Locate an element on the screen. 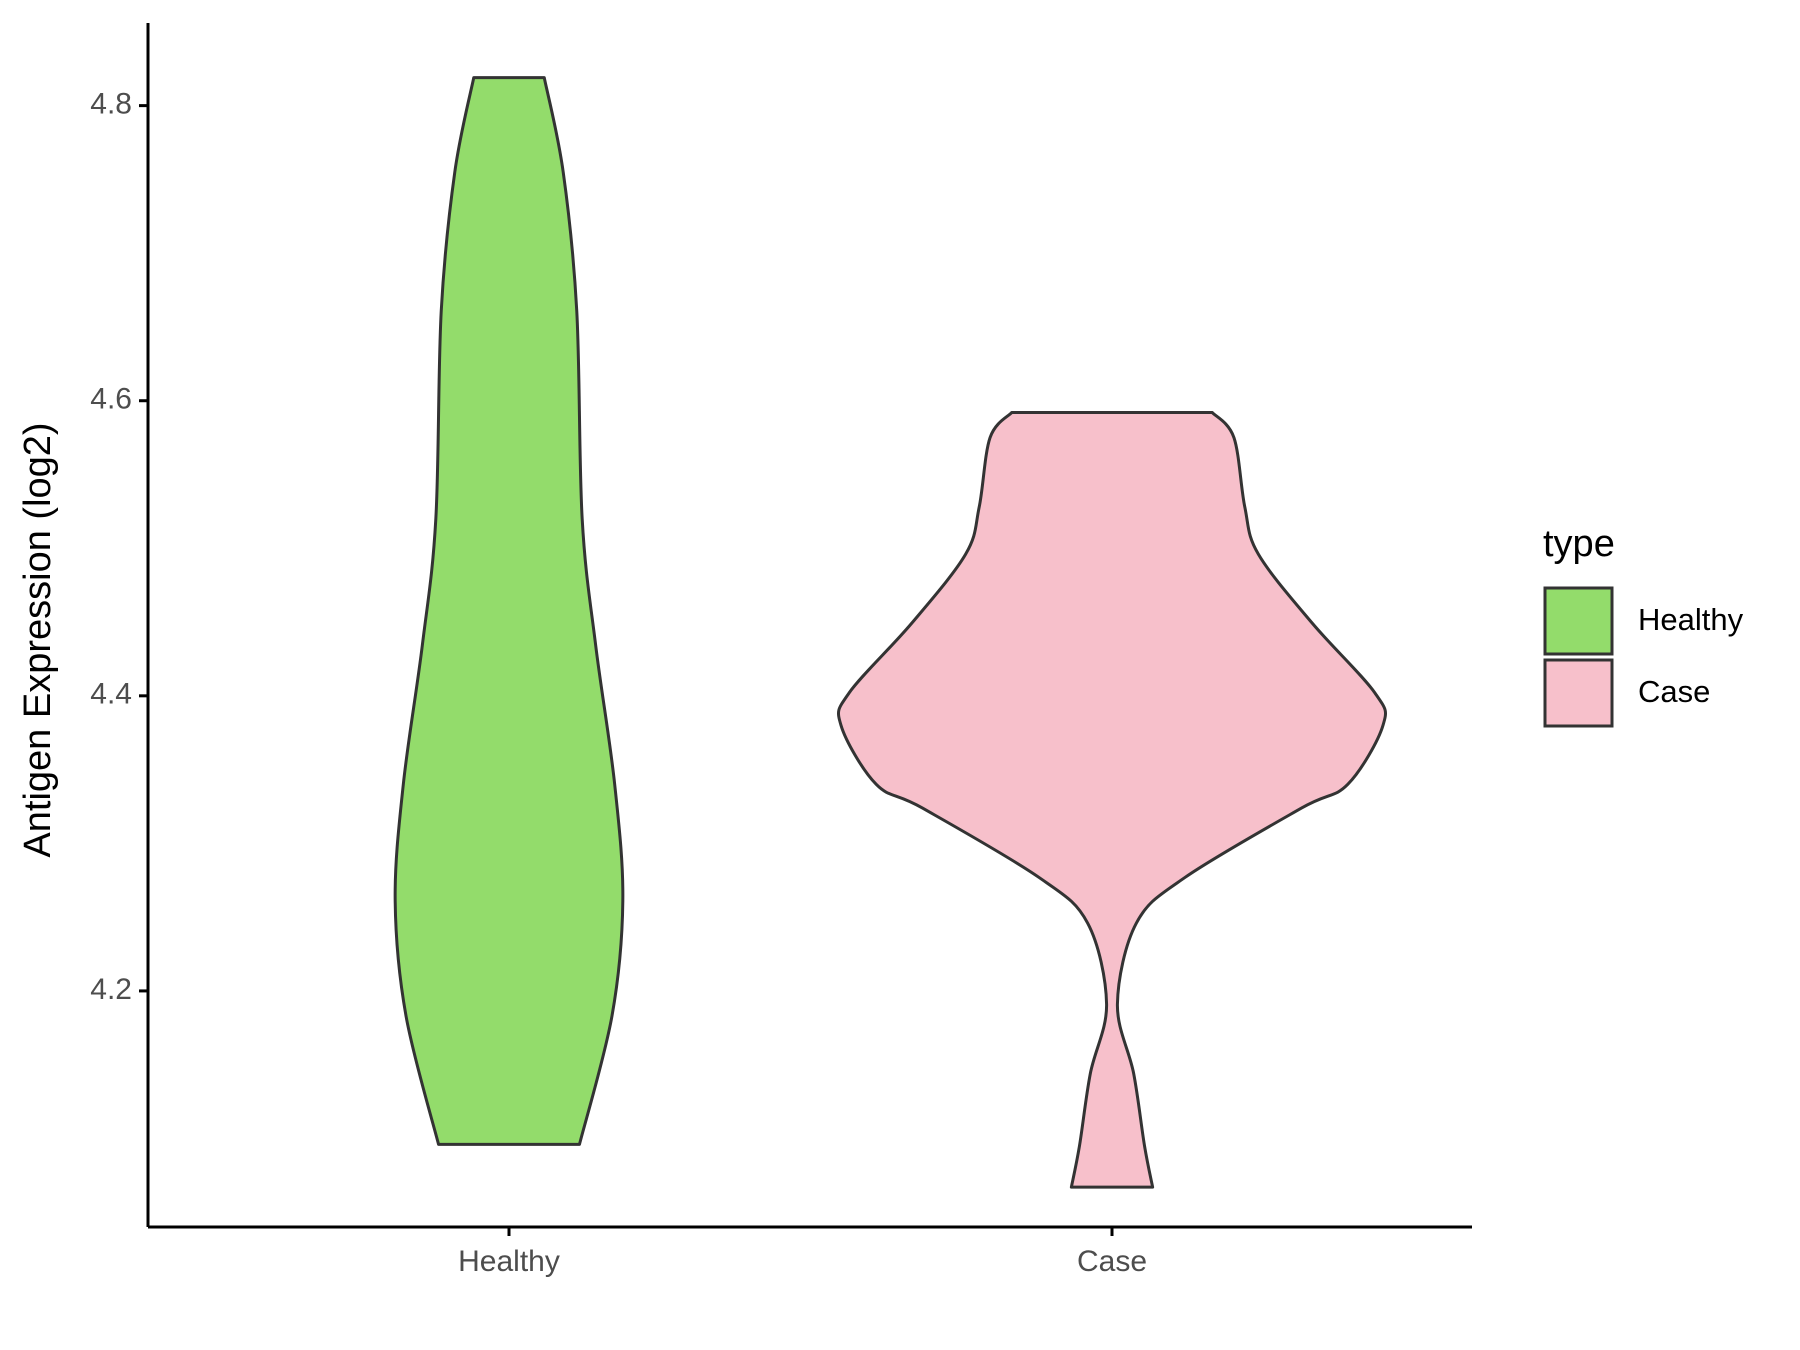  y-tick-label: 4.2 is located at coordinates (111, 989).